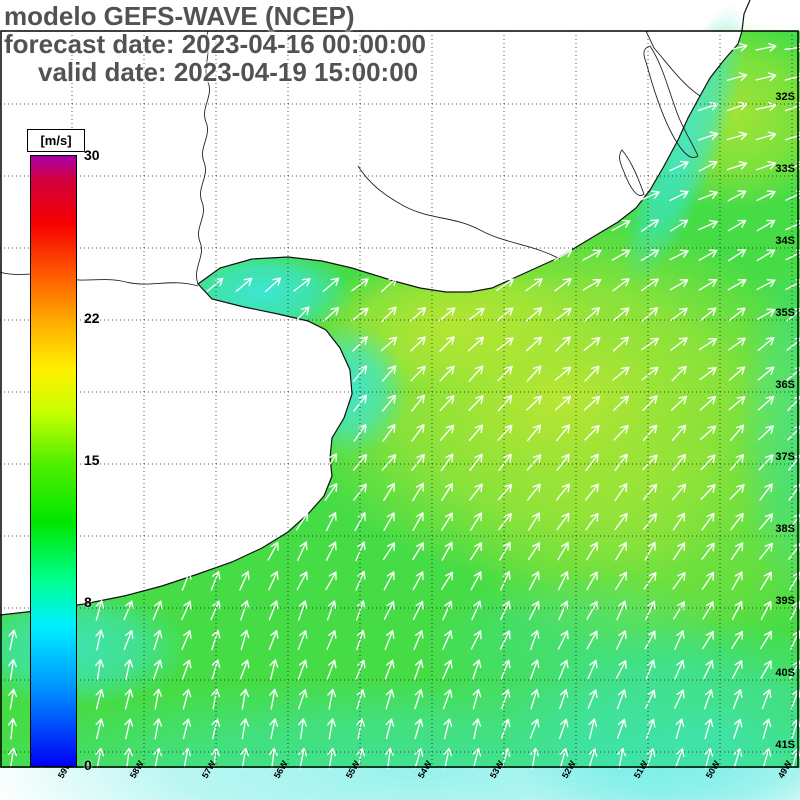 Image resolution: width=800 pixels, height=800 pixels. I want to click on colorbar-unit-label: [m/s], so click(56, 140).